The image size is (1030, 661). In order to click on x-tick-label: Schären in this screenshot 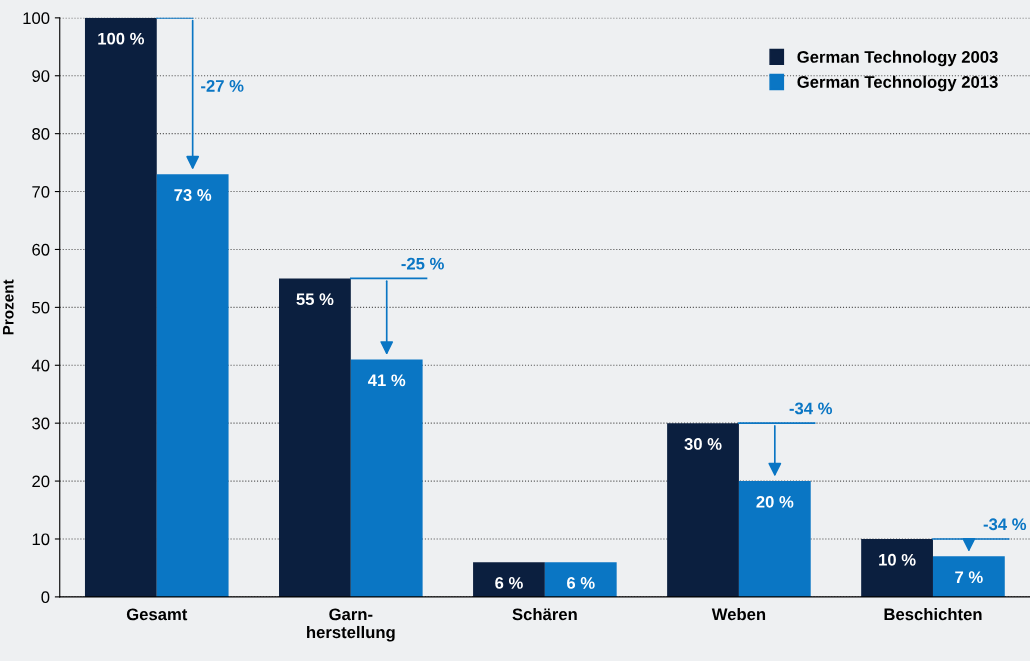, I will do `click(544, 614)`.